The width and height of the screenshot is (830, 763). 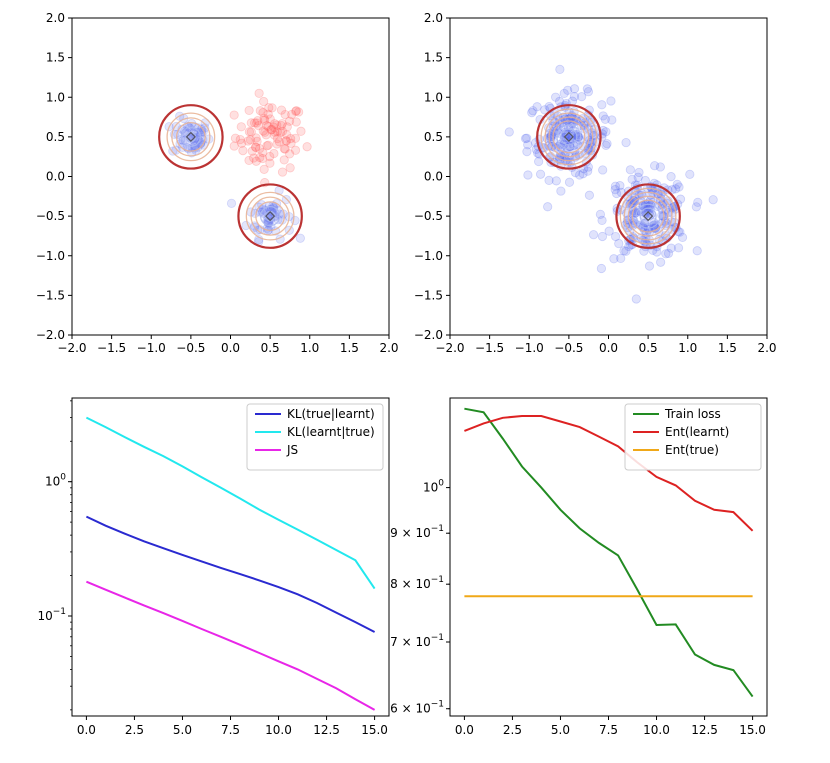 I want to click on series-line-ent-learnt-, so click(x=609, y=473).